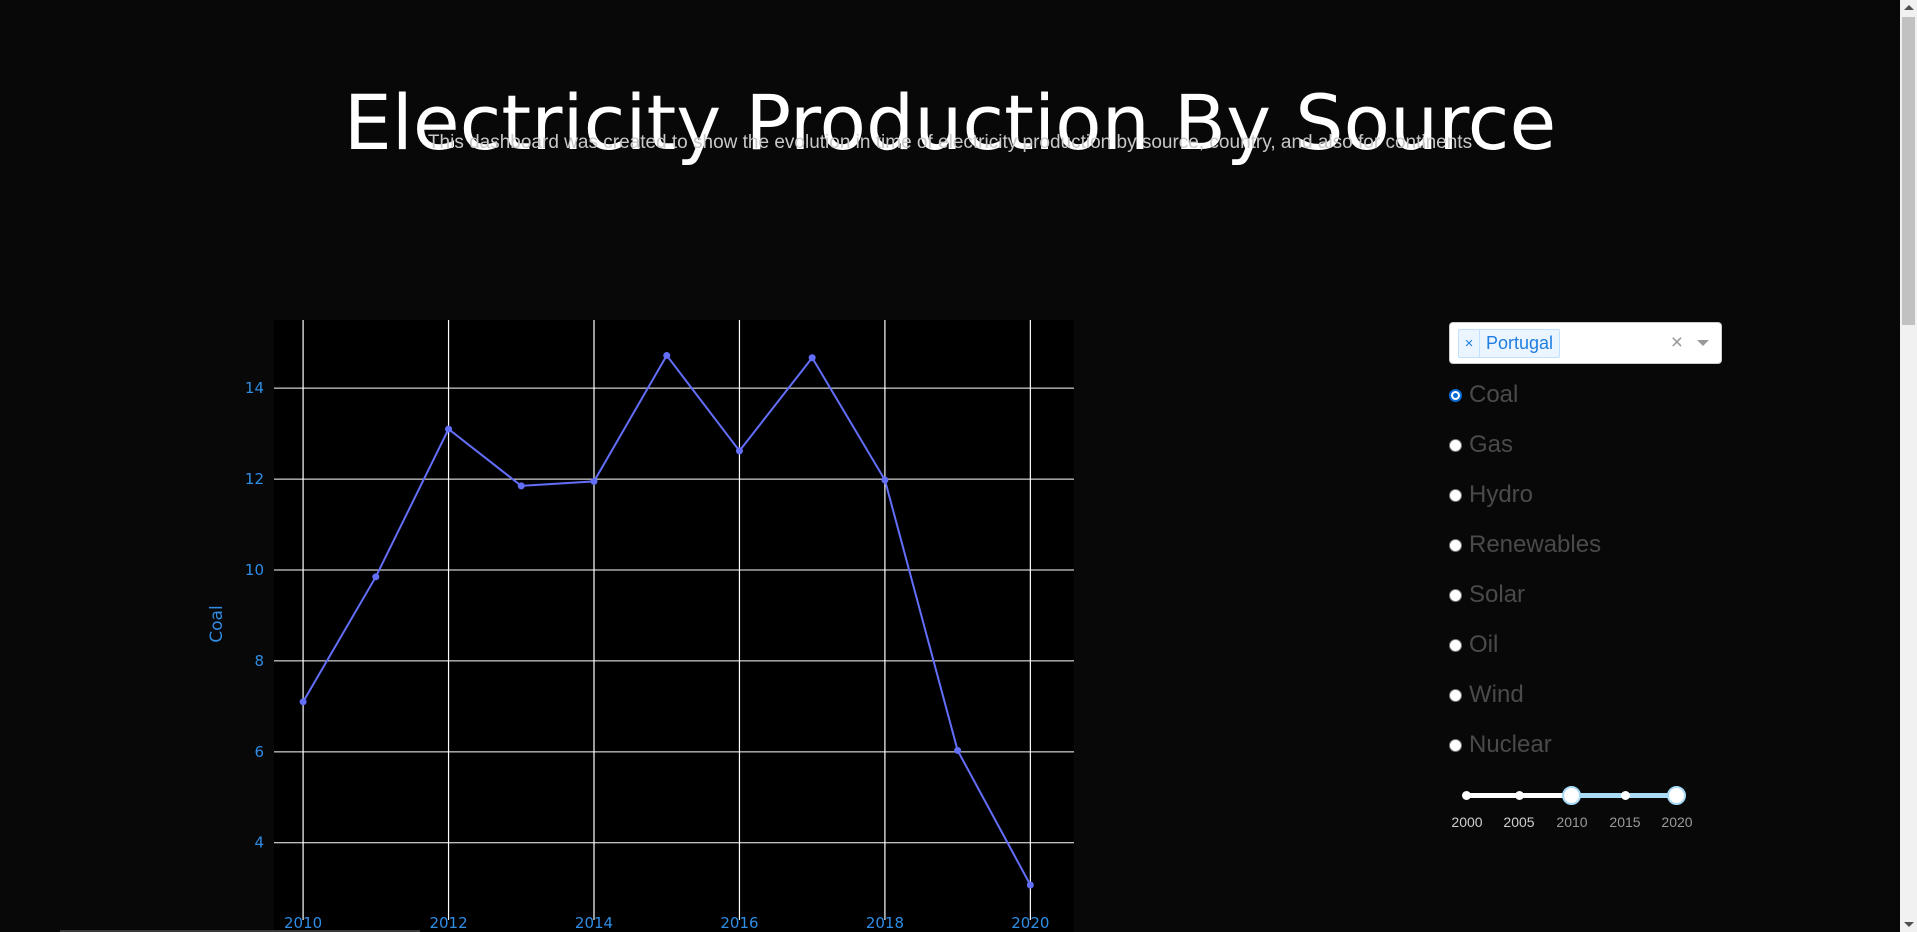 Image resolution: width=1917 pixels, height=932 pixels. What do you see at coordinates (1519, 795) in the screenshot?
I see `slider-dot-2005` at bounding box center [1519, 795].